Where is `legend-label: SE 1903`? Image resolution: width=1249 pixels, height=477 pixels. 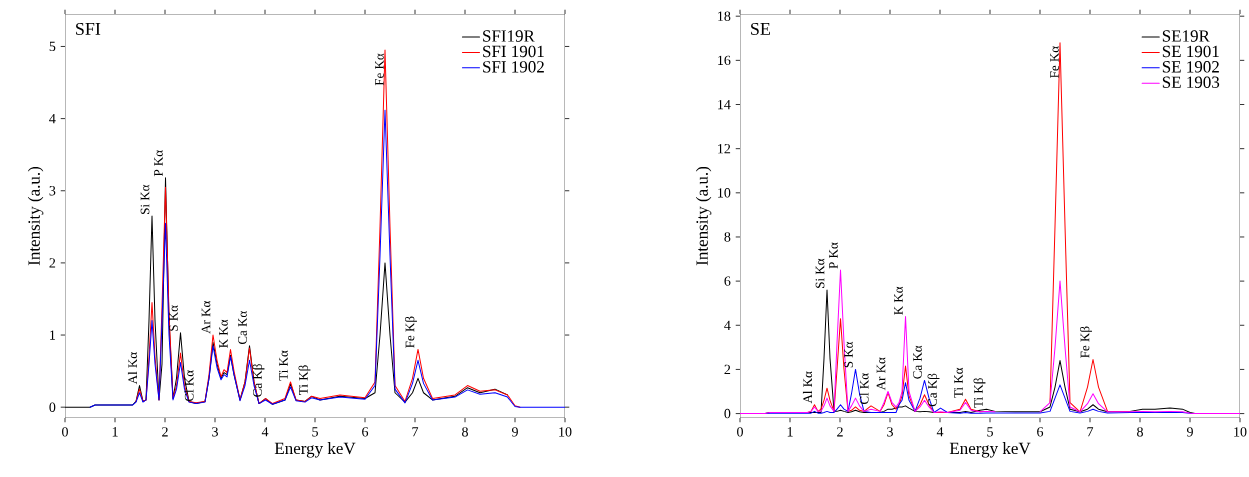
legend-label: SE 1903 is located at coordinates (1191, 82).